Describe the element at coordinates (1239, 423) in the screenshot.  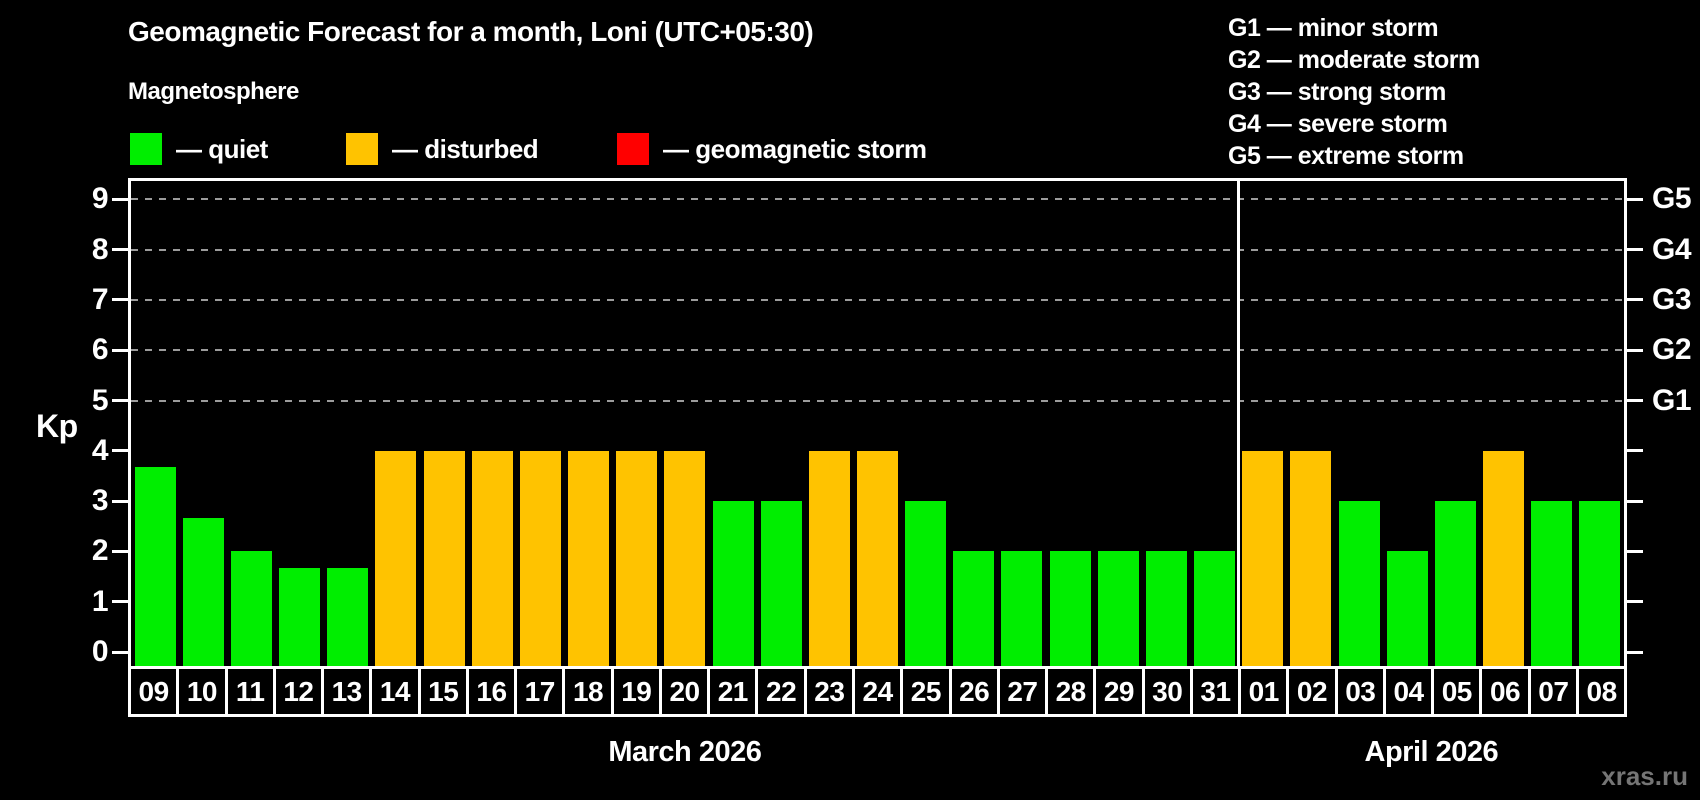
I see `month-separator-line` at that location.